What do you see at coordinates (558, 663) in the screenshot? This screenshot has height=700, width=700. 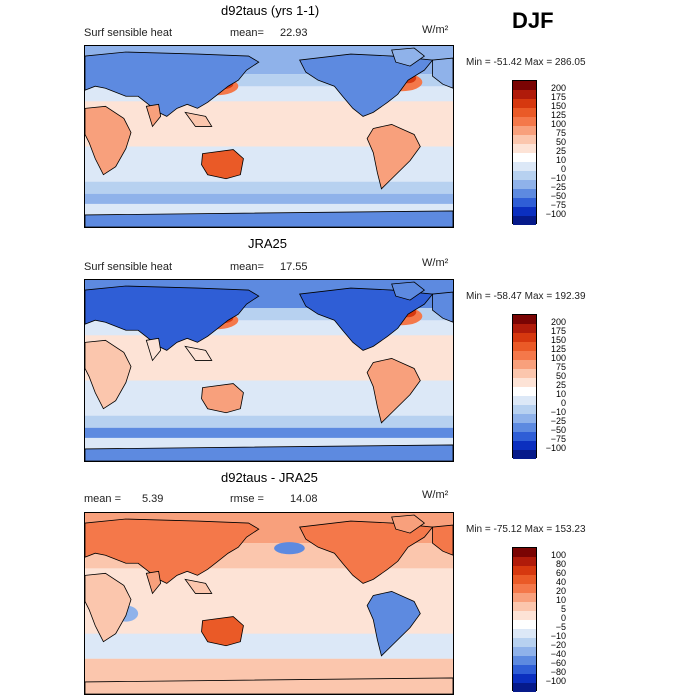 I see `colorbar-tick-label: −60` at bounding box center [558, 663].